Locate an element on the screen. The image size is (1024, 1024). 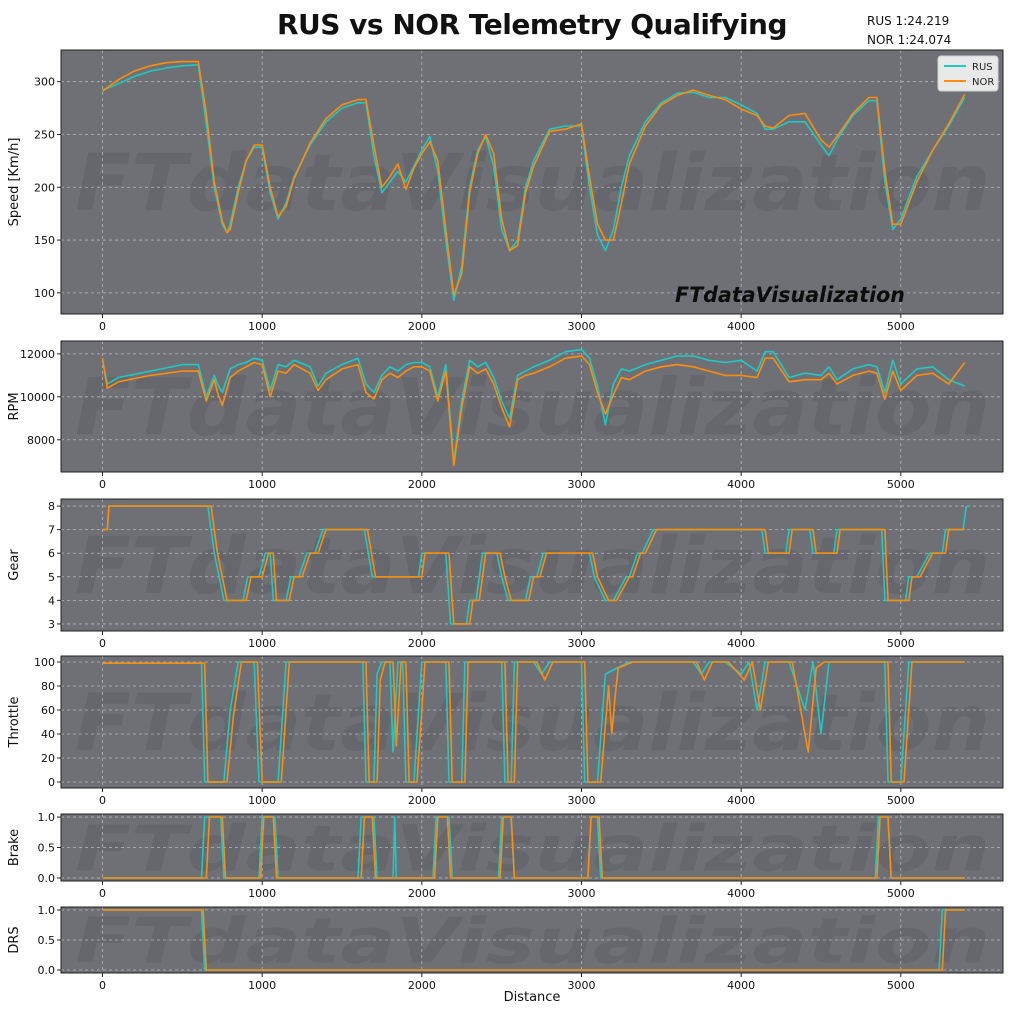
legend: RUS NOR is located at coordinates (968, 73).